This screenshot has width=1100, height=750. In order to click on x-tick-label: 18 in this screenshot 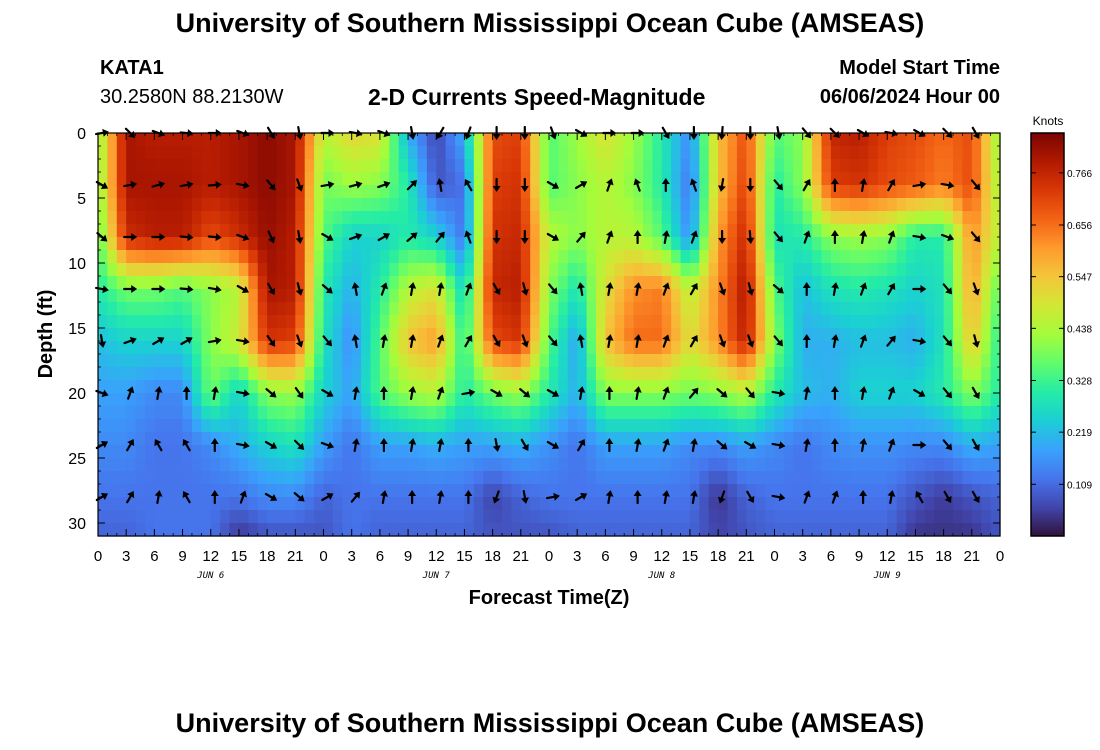, I will do `click(943, 556)`.